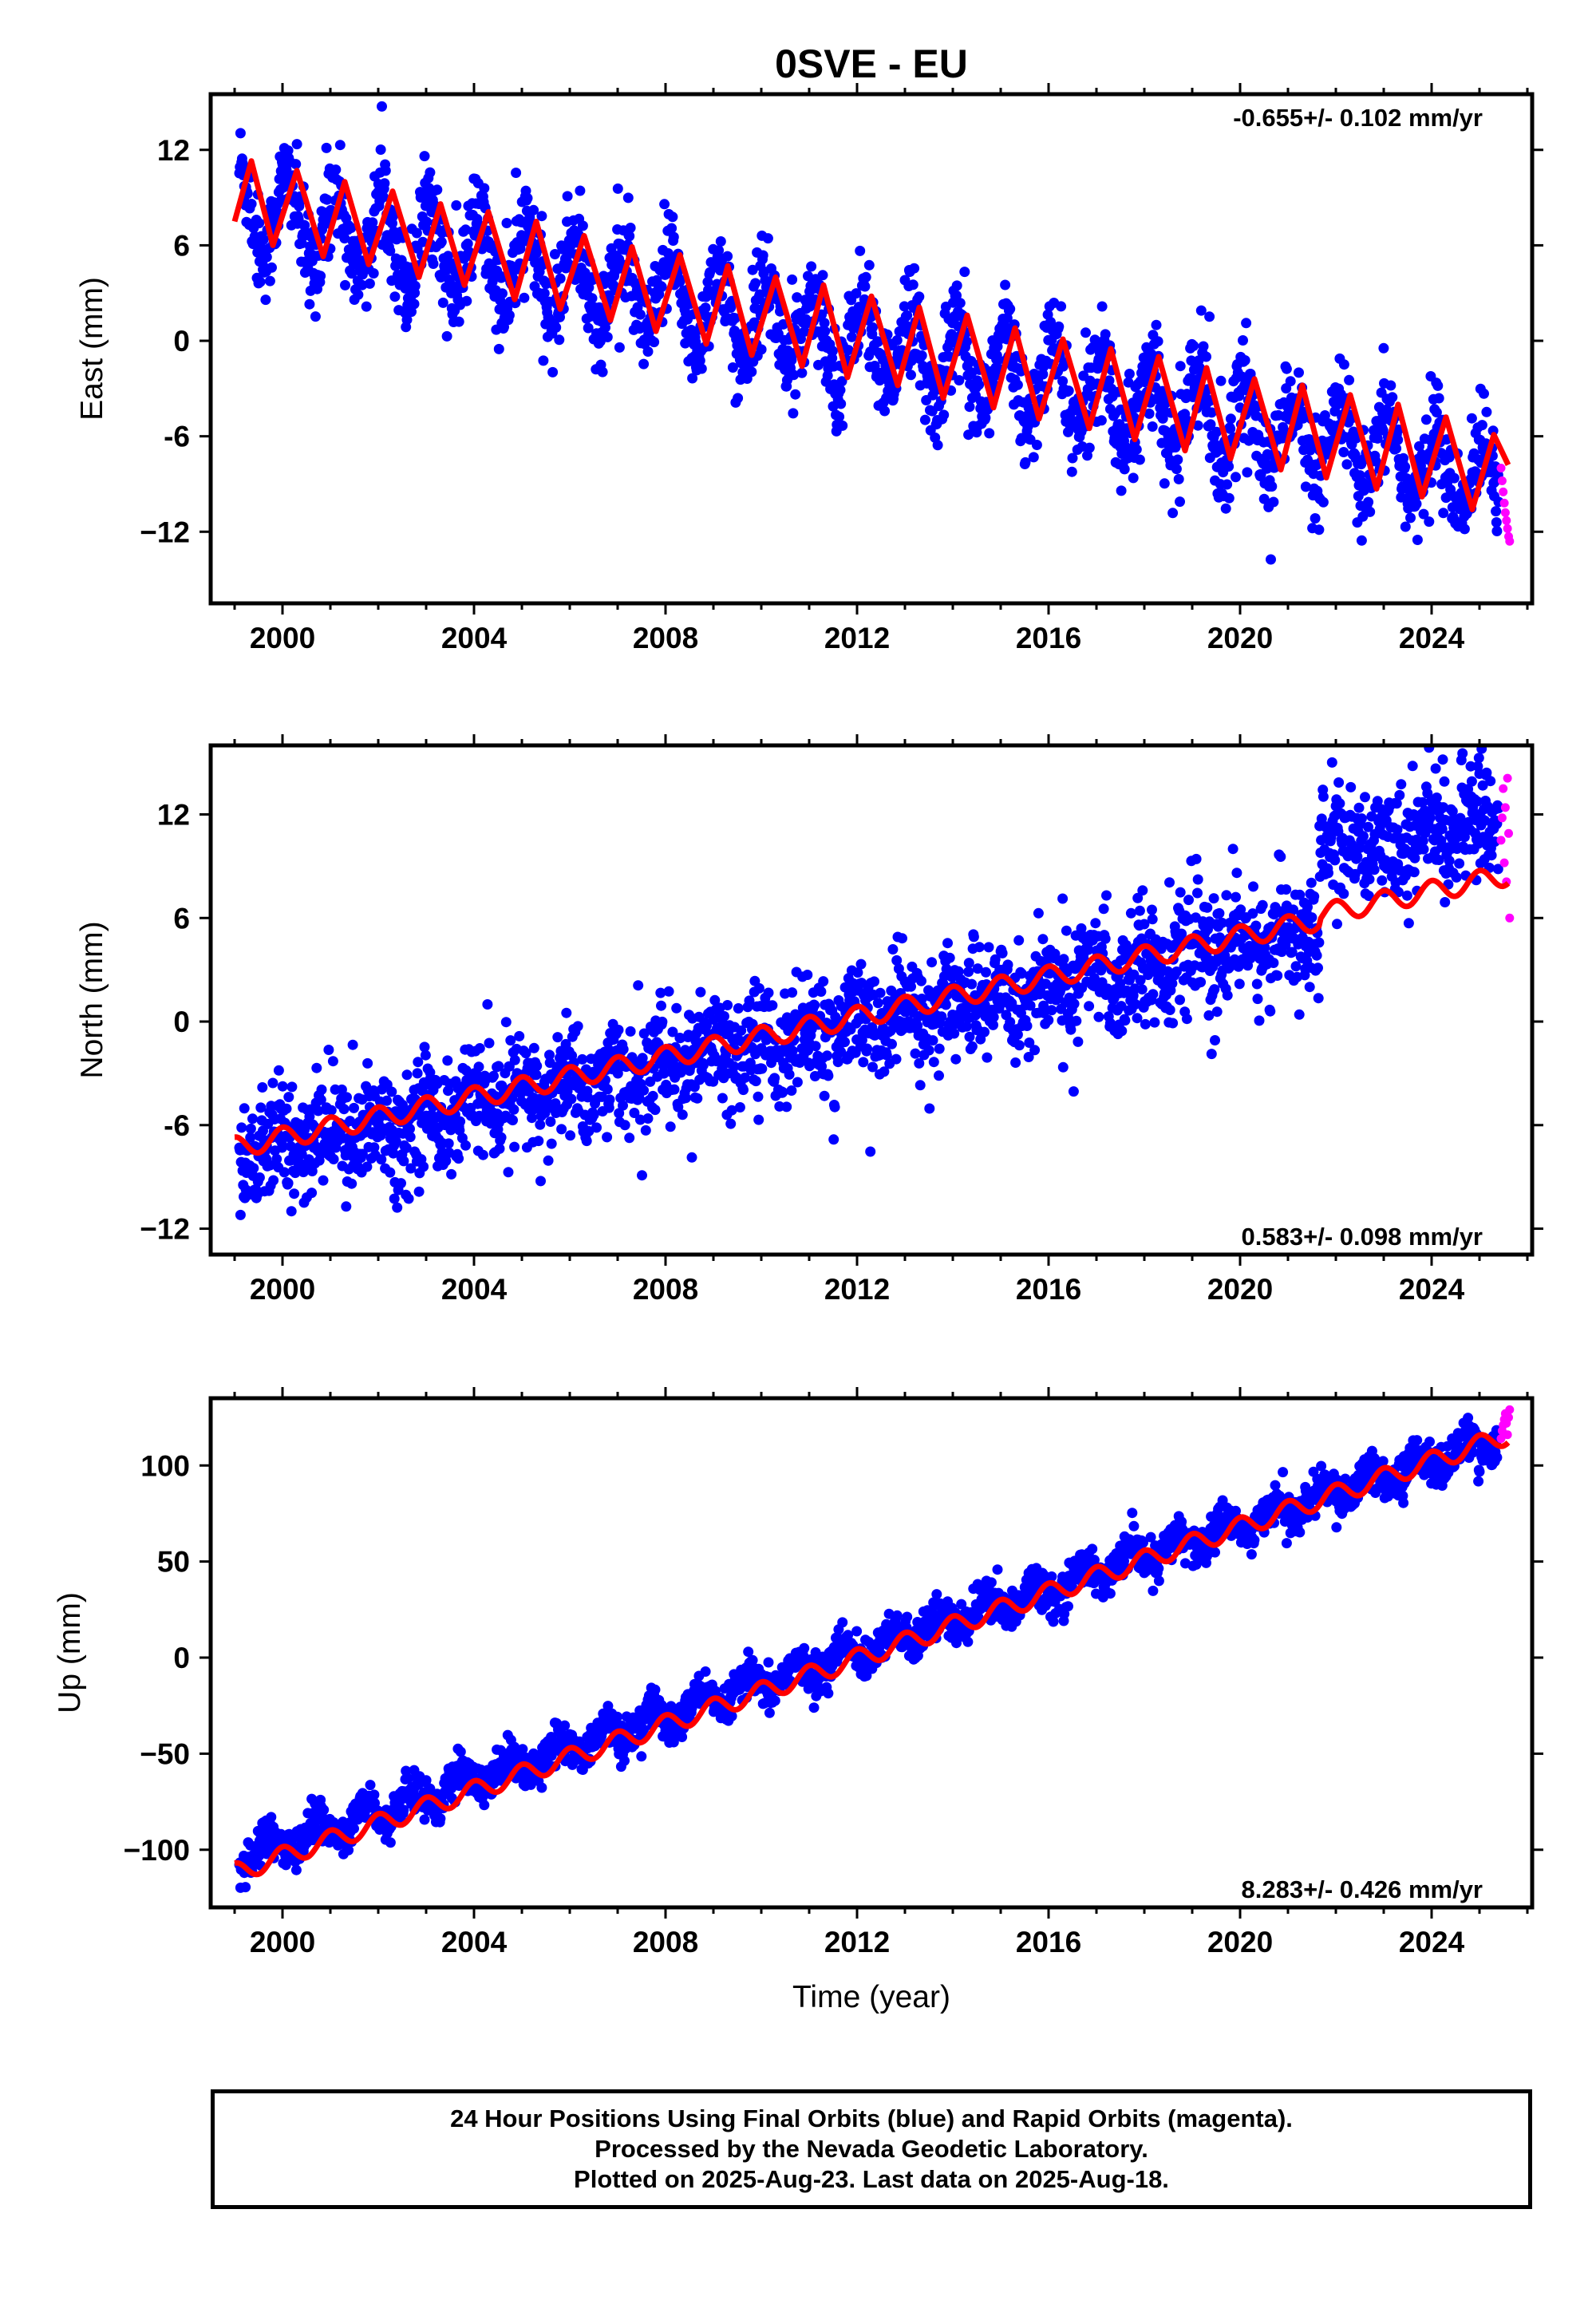 The height and width of the screenshot is (2316, 1596). Describe the element at coordinates (181, 245) in the screenshot. I see `east-y-tick-label: 6` at that location.